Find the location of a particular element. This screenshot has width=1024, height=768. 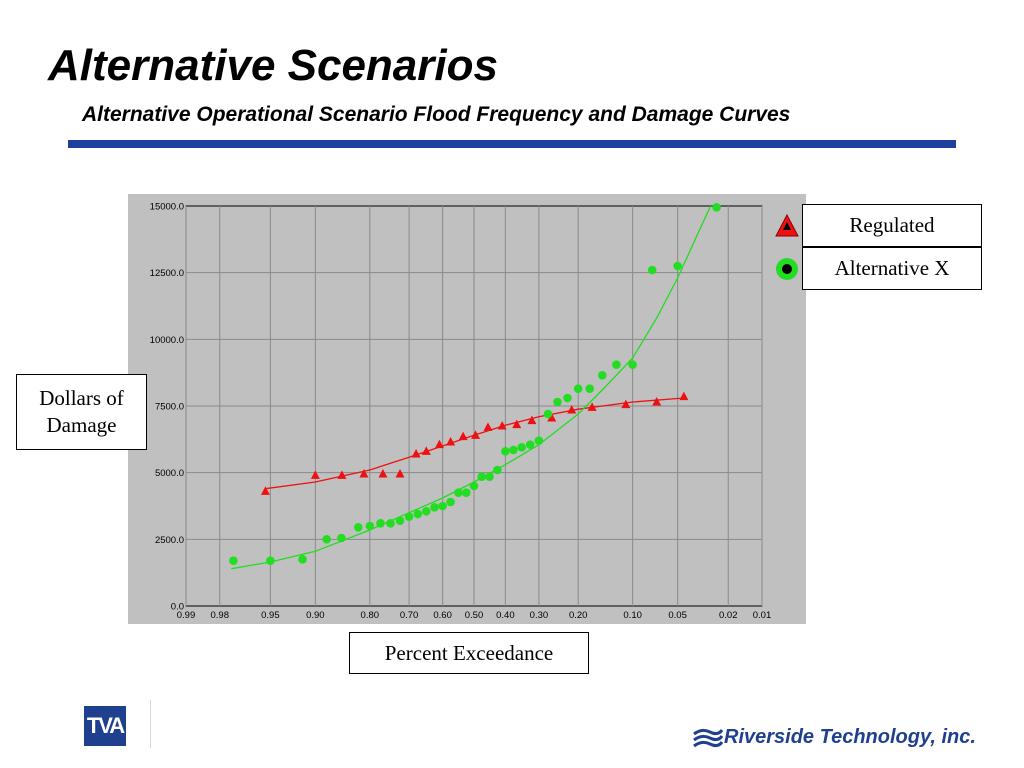

triangle-icon is located at coordinates (787, 225).